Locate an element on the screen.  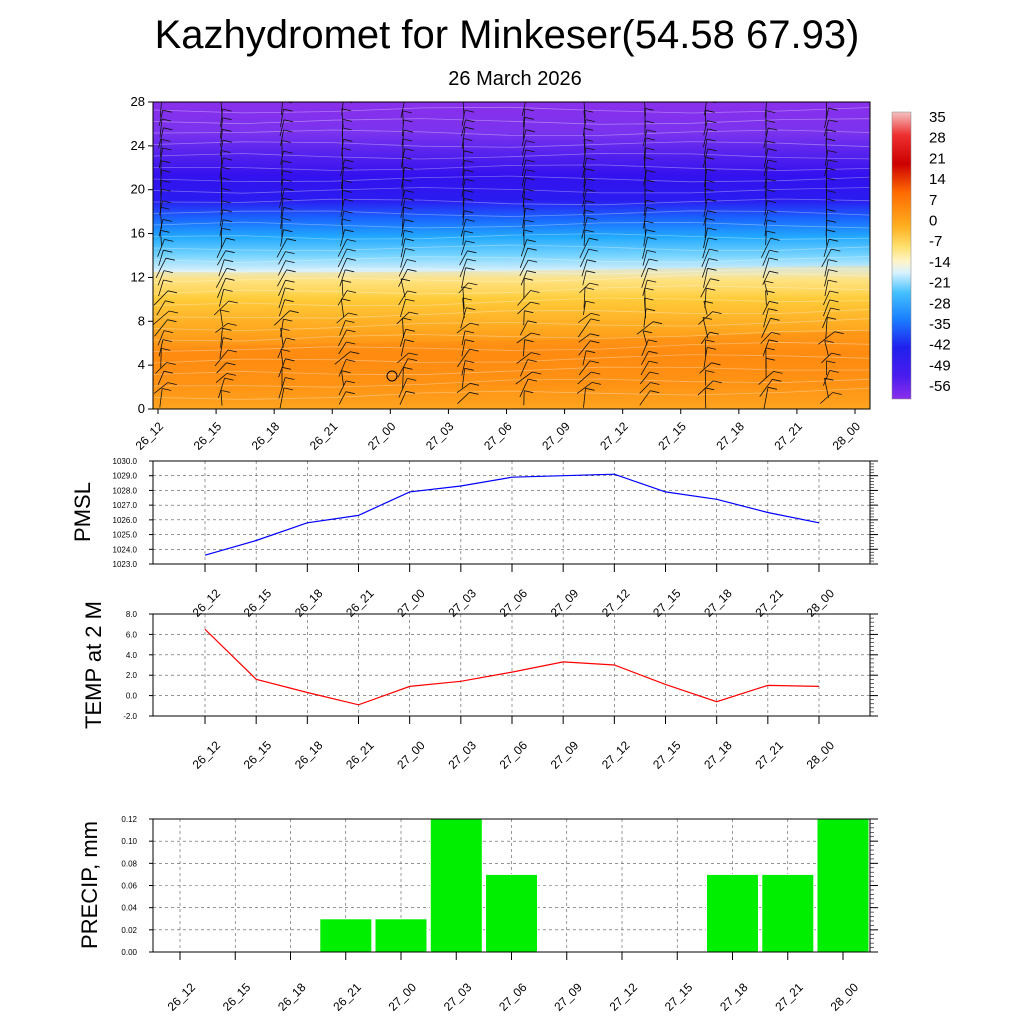
y-tick-label: -2.0 is located at coordinates (130, 716).